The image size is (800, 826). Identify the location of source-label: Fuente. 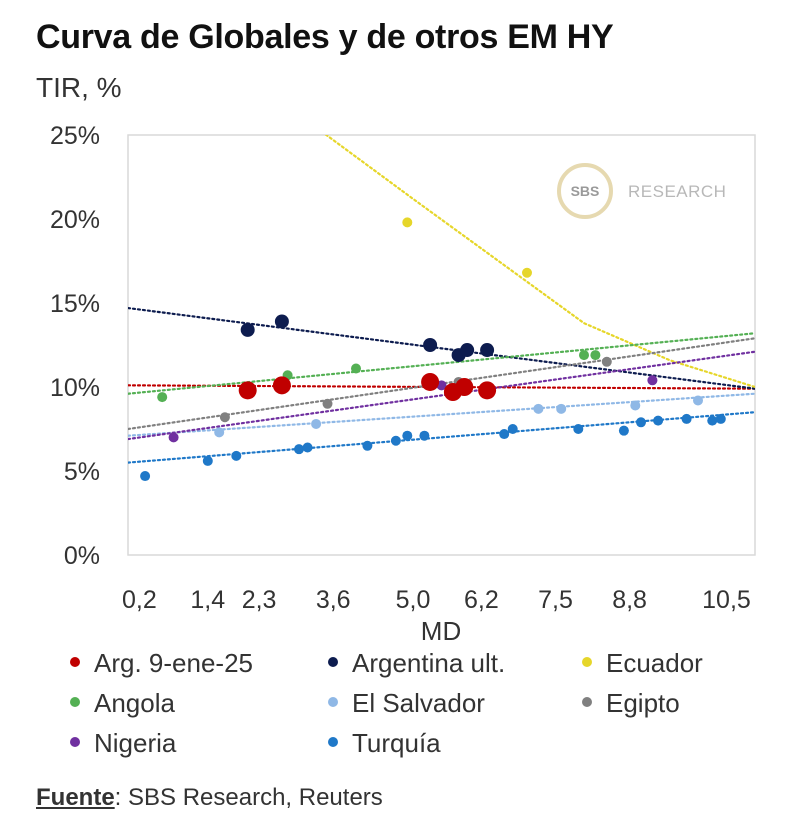
(75, 797).